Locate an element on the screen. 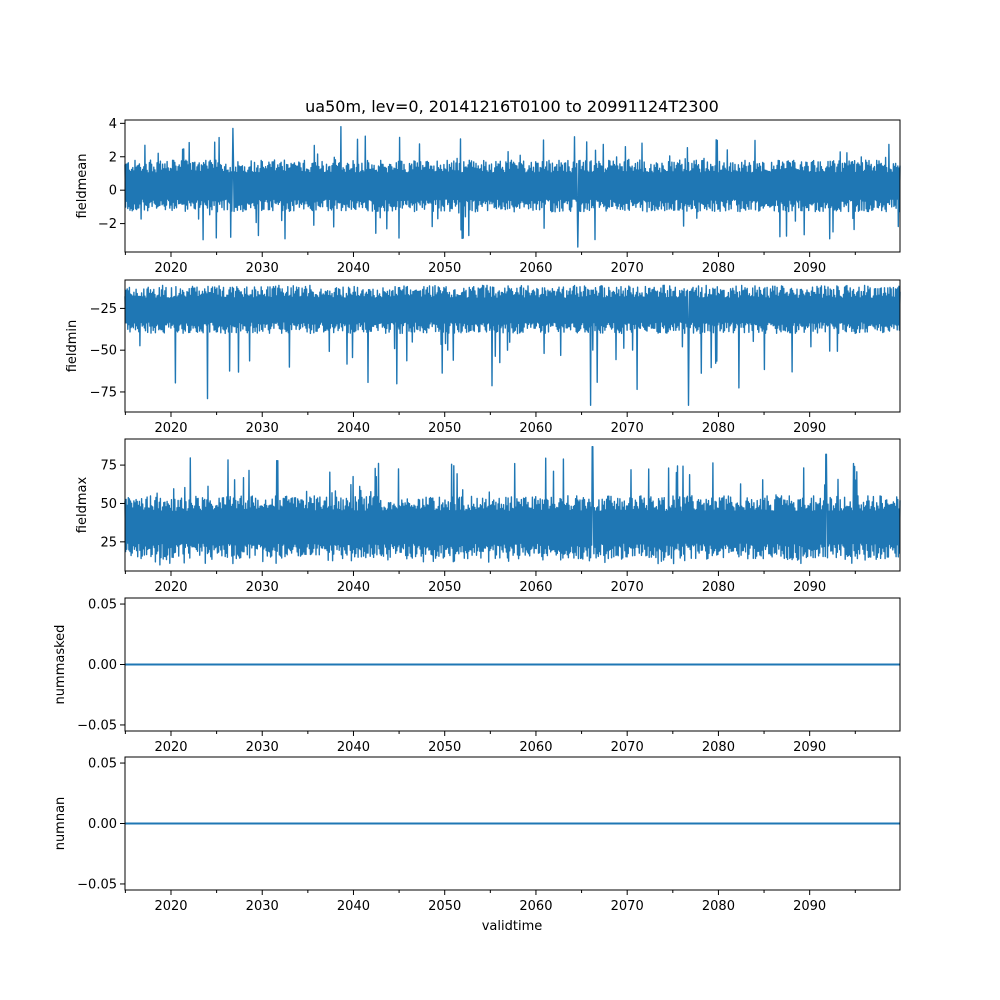  y-tick-label: 50 is located at coordinates (108, 504).